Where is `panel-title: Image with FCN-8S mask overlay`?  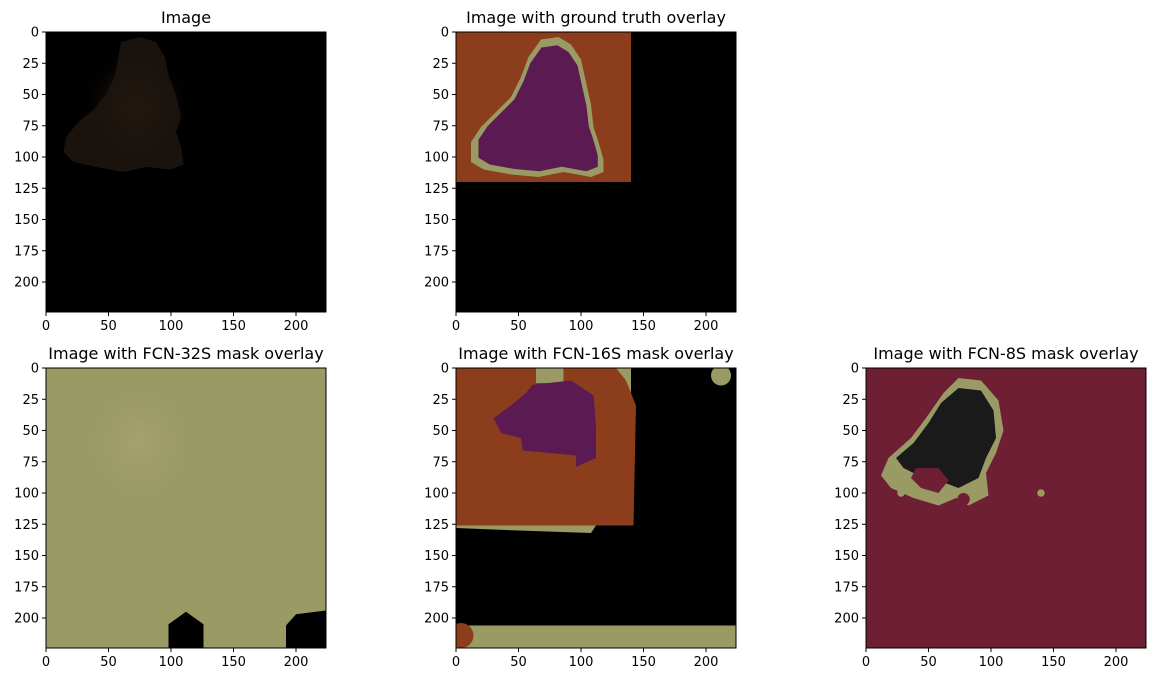 panel-title: Image with FCN-8S mask overlay is located at coordinates (1005, 353).